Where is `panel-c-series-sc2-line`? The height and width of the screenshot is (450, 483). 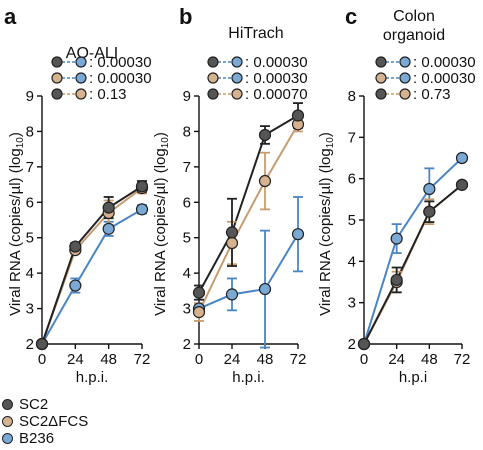
panel-c-series-sc2-line is located at coordinates (413, 264).